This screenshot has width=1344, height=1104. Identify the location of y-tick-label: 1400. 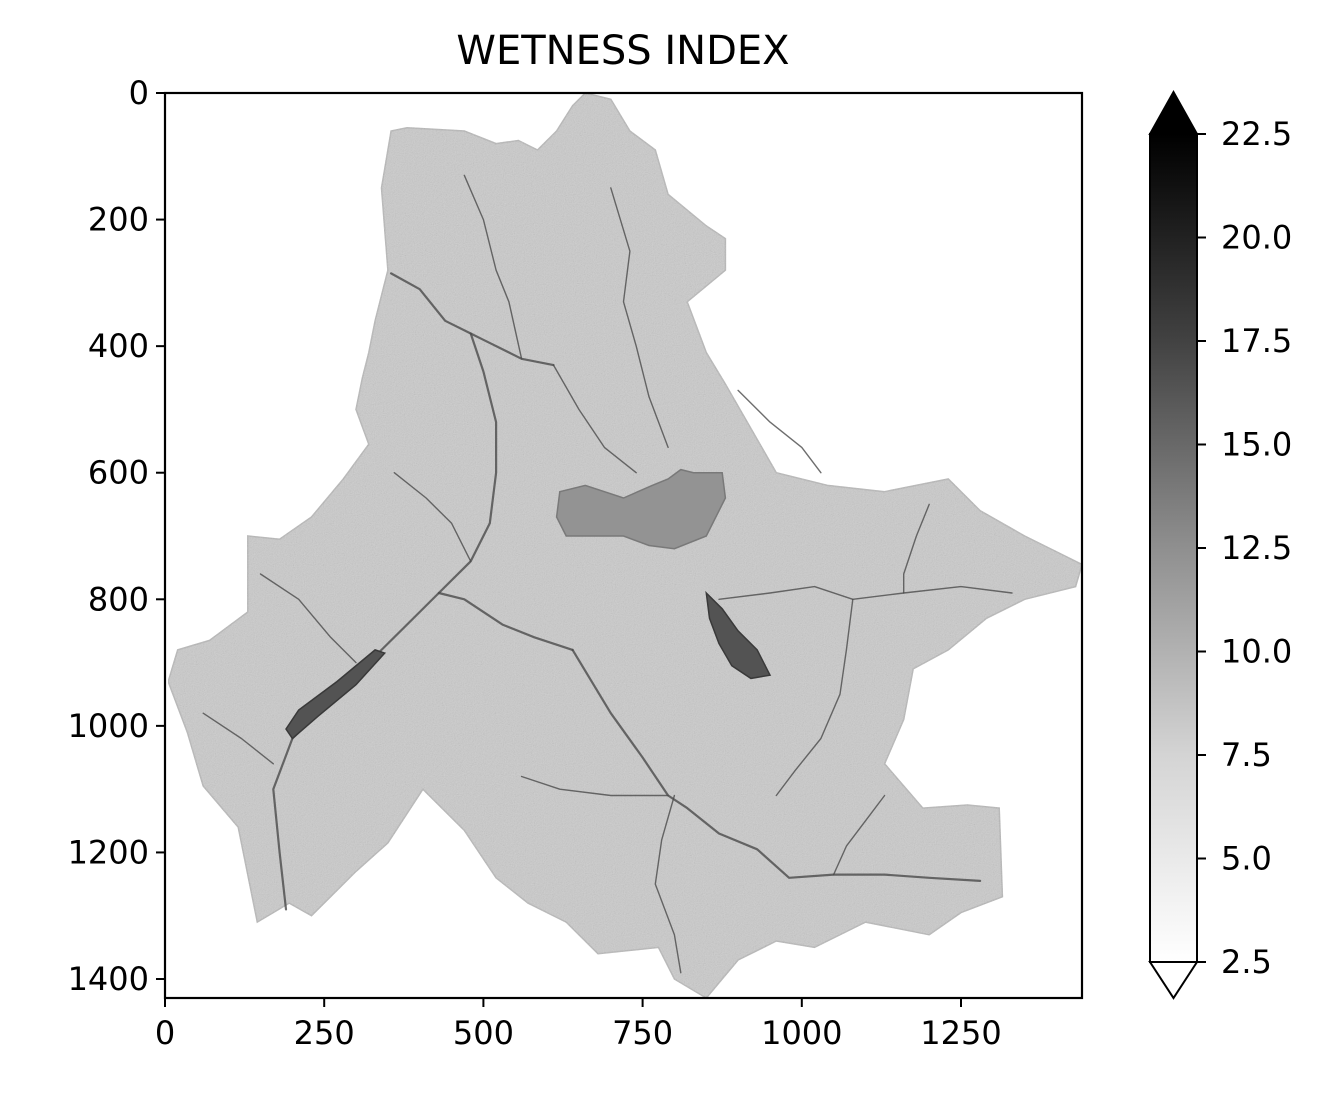
(108, 979).